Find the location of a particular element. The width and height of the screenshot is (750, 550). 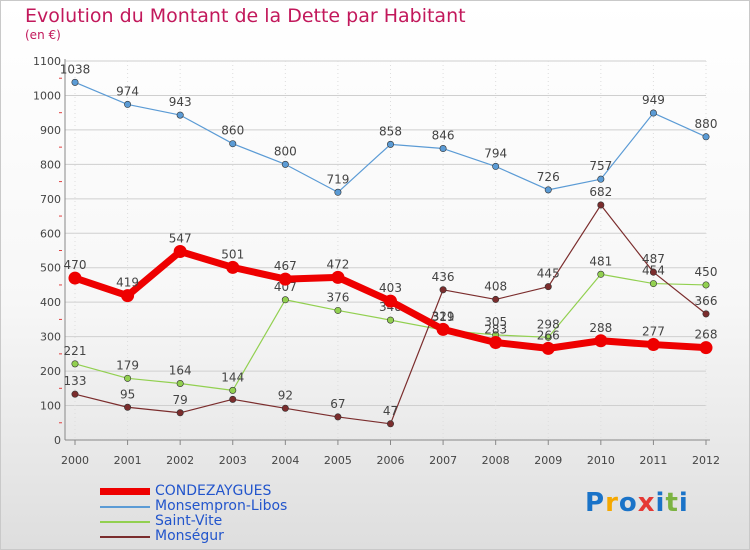

logo-letter: t is located at coordinates (672, 503).